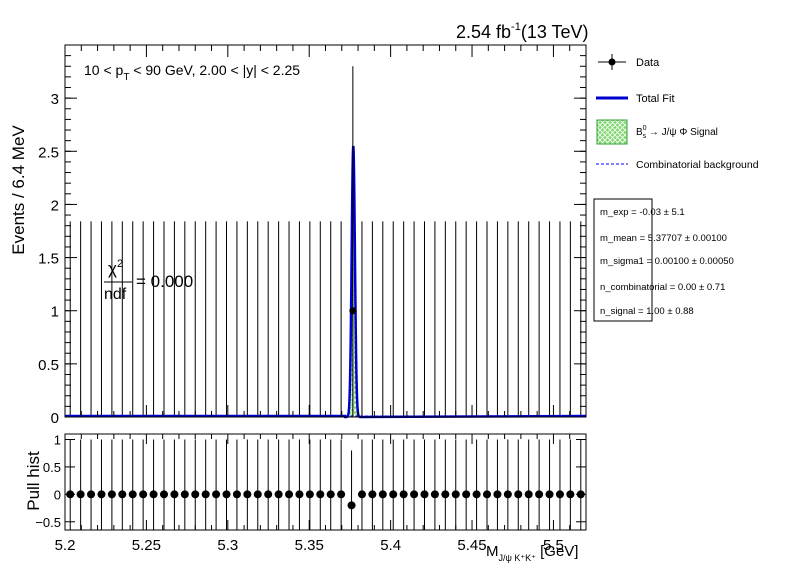 This screenshot has height=572, width=796. Describe the element at coordinates (353, 311) in the screenshot. I see `data-point` at that location.